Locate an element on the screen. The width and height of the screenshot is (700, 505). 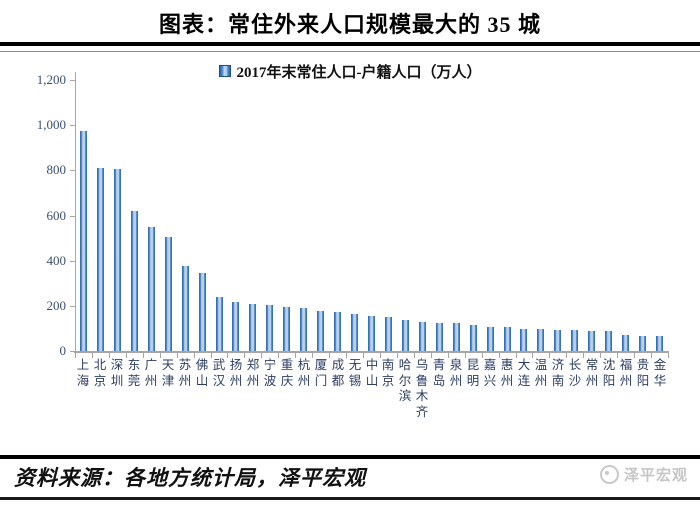
x-axis-label-泉州: 泉州 is located at coordinates (456, 373).